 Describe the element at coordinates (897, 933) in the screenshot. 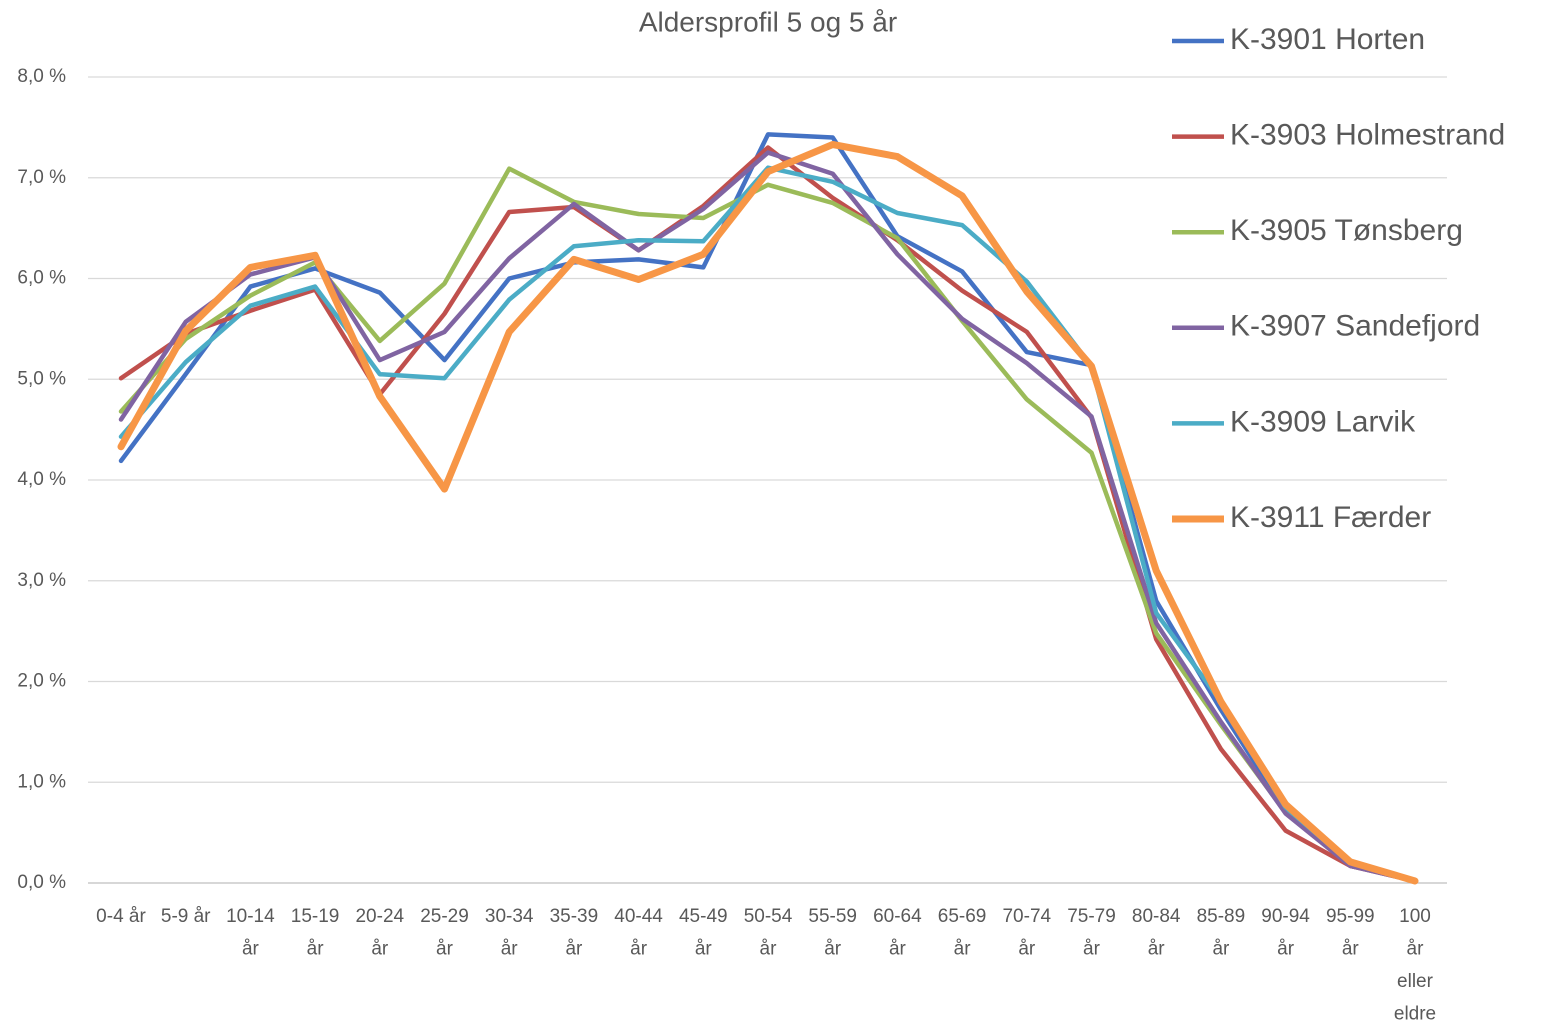

I see `x-tick-label: 60-64 år` at that location.